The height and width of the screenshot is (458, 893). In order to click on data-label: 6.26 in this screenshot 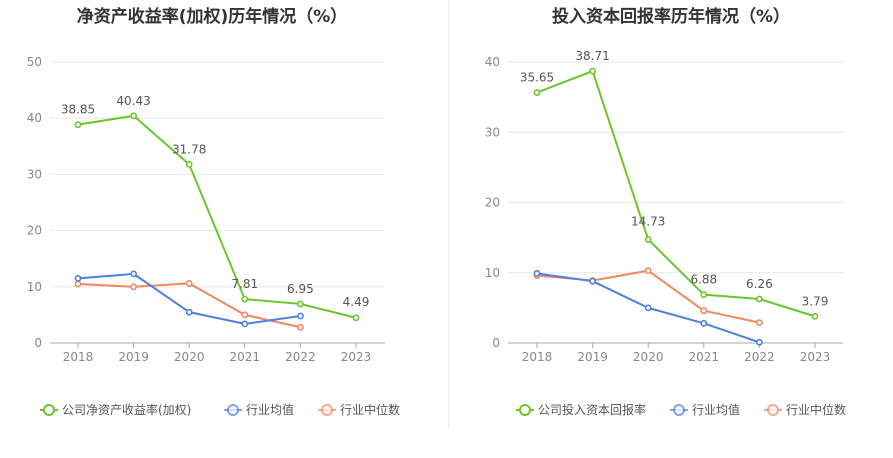, I will do `click(759, 284)`.